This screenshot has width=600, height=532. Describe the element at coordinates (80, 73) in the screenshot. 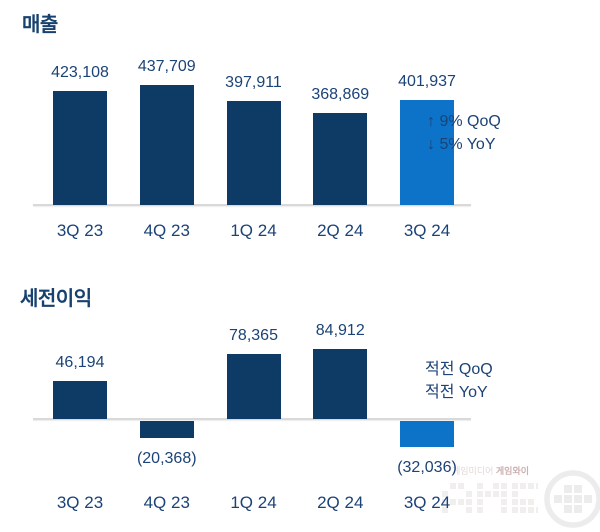

I see `bar-value-label-3q-23: 423,108` at that location.